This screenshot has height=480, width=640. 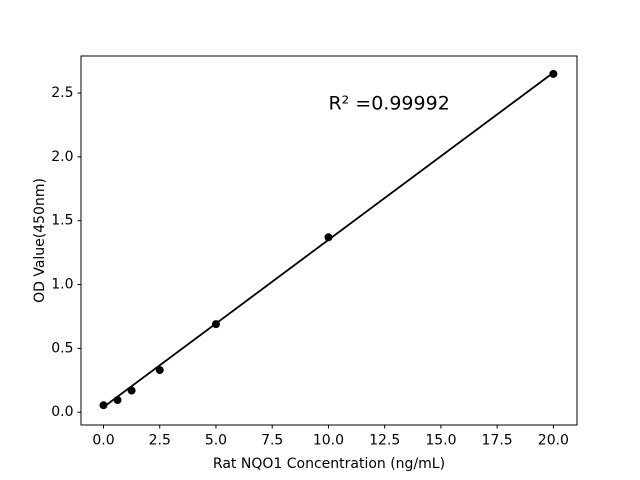 I want to click on x-tick-label: 12.5, so click(x=384, y=441).